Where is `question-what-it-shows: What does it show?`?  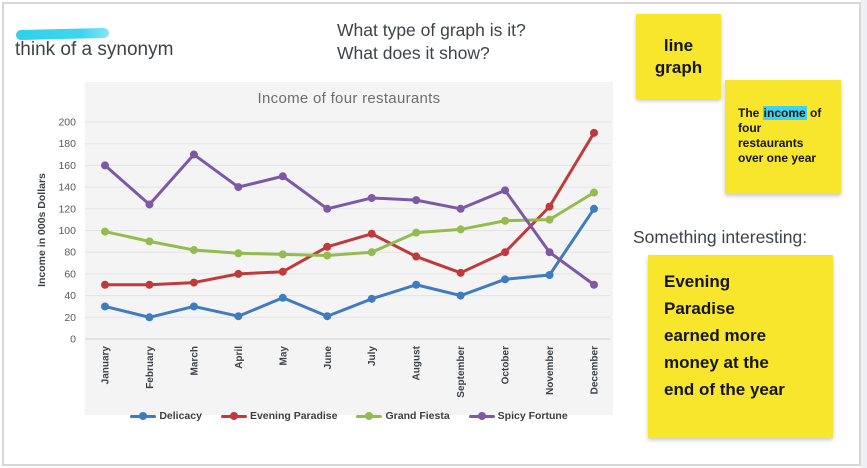
question-what-it-shows: What does it show? is located at coordinates (413, 53).